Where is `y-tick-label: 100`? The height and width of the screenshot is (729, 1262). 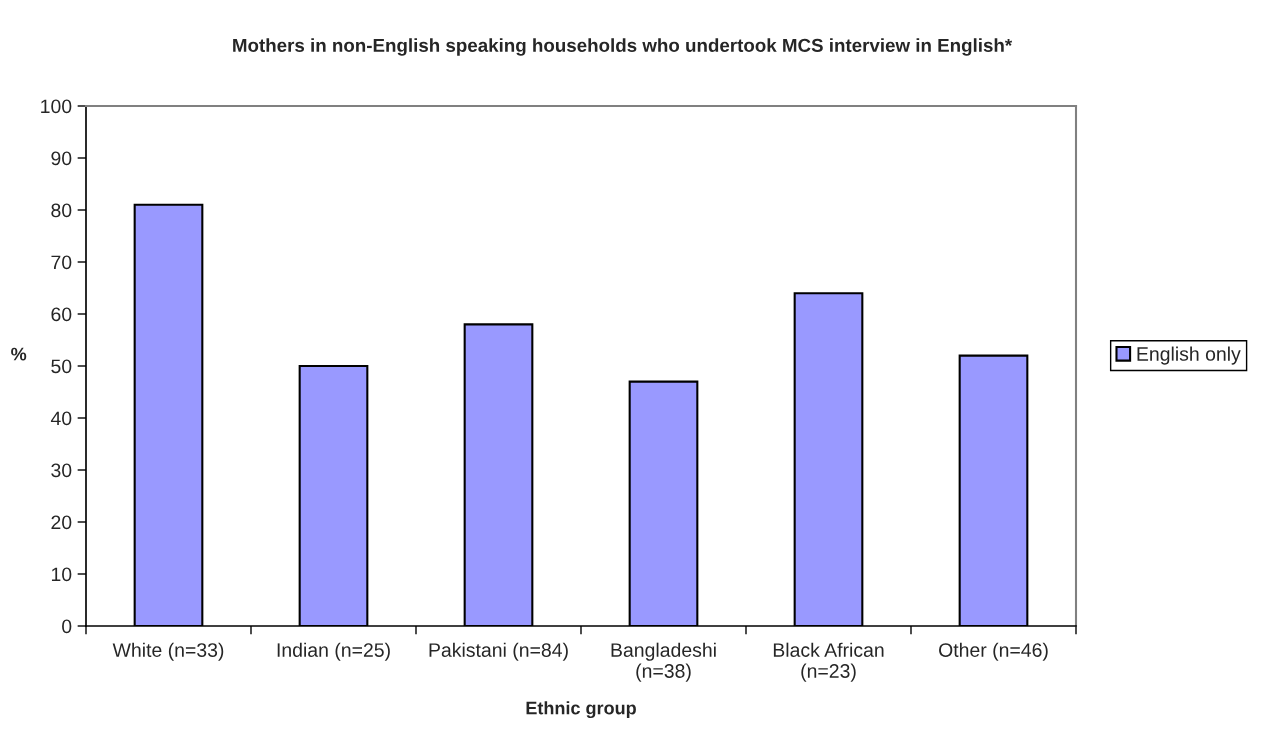
y-tick-label: 100 is located at coordinates (56, 106).